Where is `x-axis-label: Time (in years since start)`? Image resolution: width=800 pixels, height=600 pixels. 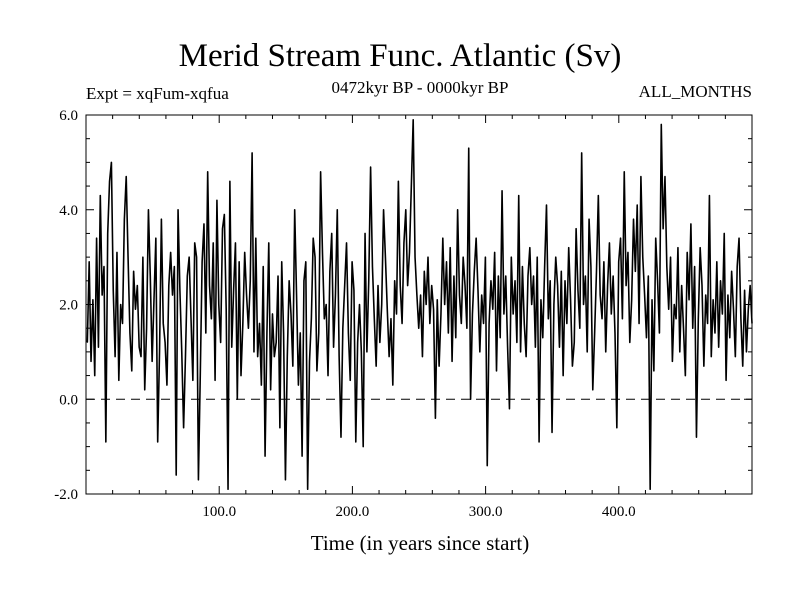 x-axis-label: Time (in years since start) is located at coordinates (420, 543).